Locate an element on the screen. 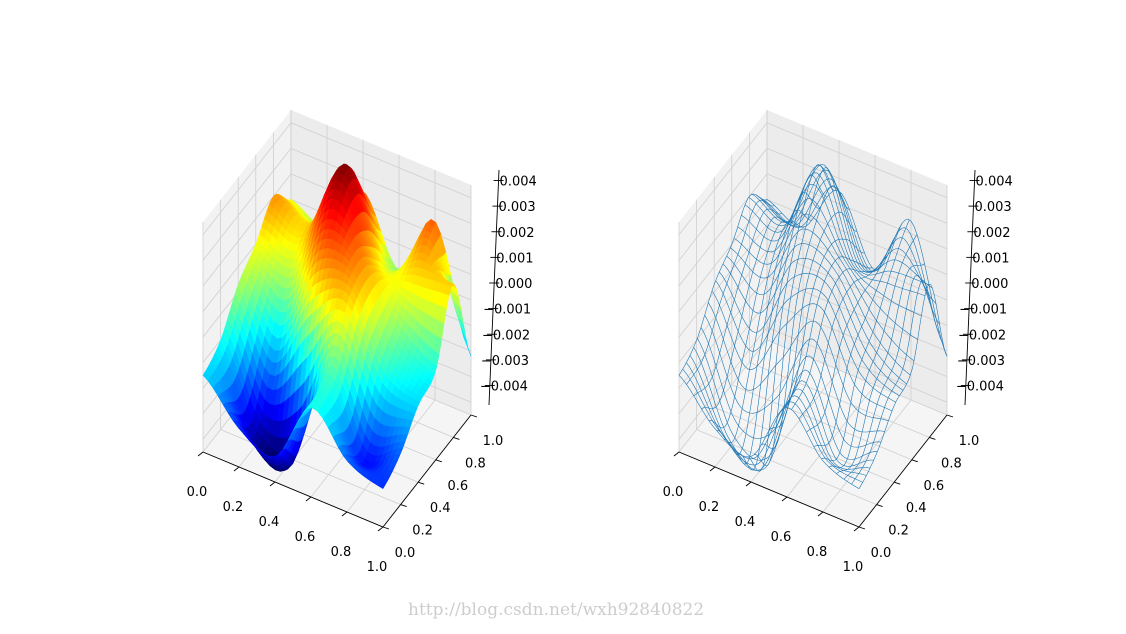 This screenshot has height=634, width=1126. z-tick-label: −0.004 is located at coordinates (980, 387).